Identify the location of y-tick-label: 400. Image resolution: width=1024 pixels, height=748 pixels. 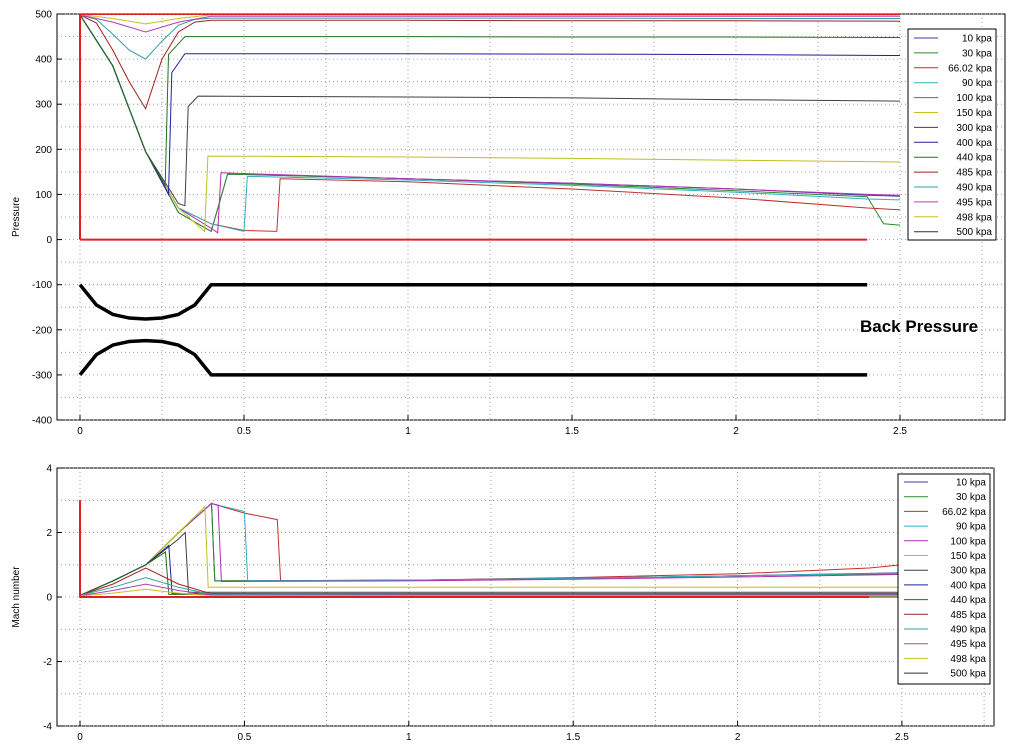
(43, 60).